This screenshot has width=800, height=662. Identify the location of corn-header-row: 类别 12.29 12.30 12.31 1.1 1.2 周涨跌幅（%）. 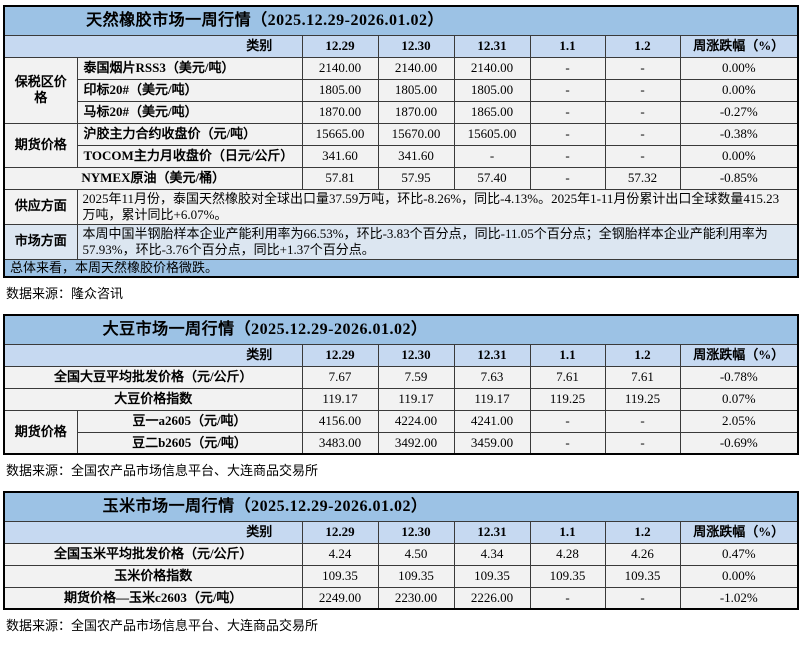
(401, 532).